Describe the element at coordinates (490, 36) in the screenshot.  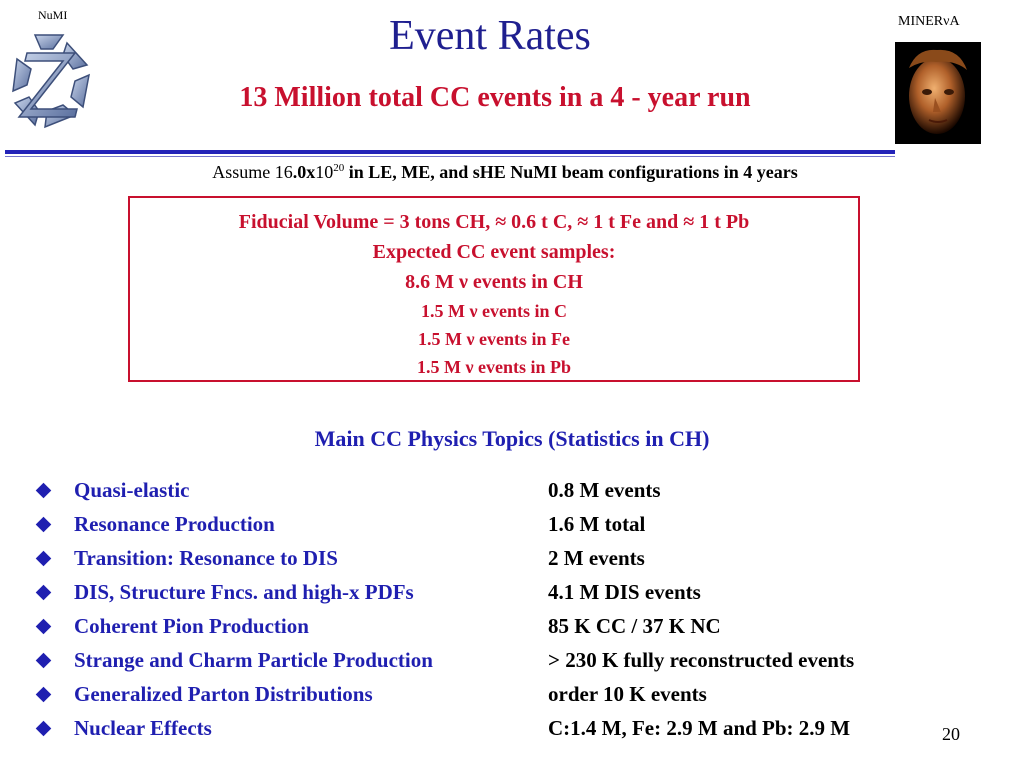
I see `page-title: Event Rates` at that location.